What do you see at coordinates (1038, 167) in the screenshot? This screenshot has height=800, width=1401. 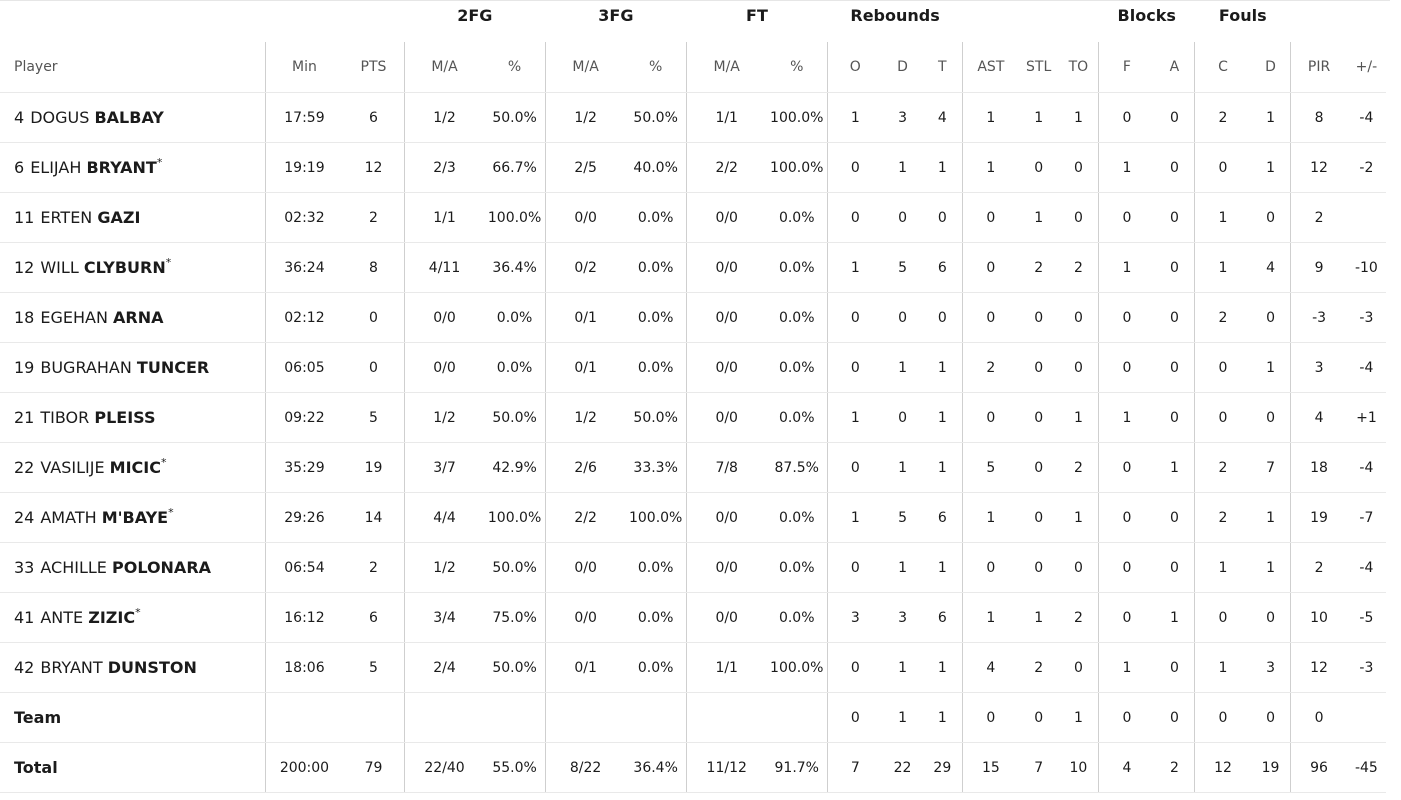 I see `cell-stl: 0` at bounding box center [1038, 167].